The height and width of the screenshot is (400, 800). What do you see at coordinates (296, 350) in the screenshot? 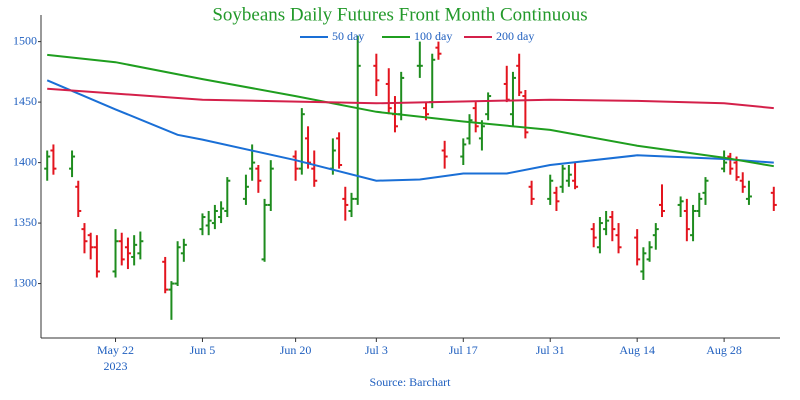
I see `x-tick-label: Jun 20` at bounding box center [296, 350].